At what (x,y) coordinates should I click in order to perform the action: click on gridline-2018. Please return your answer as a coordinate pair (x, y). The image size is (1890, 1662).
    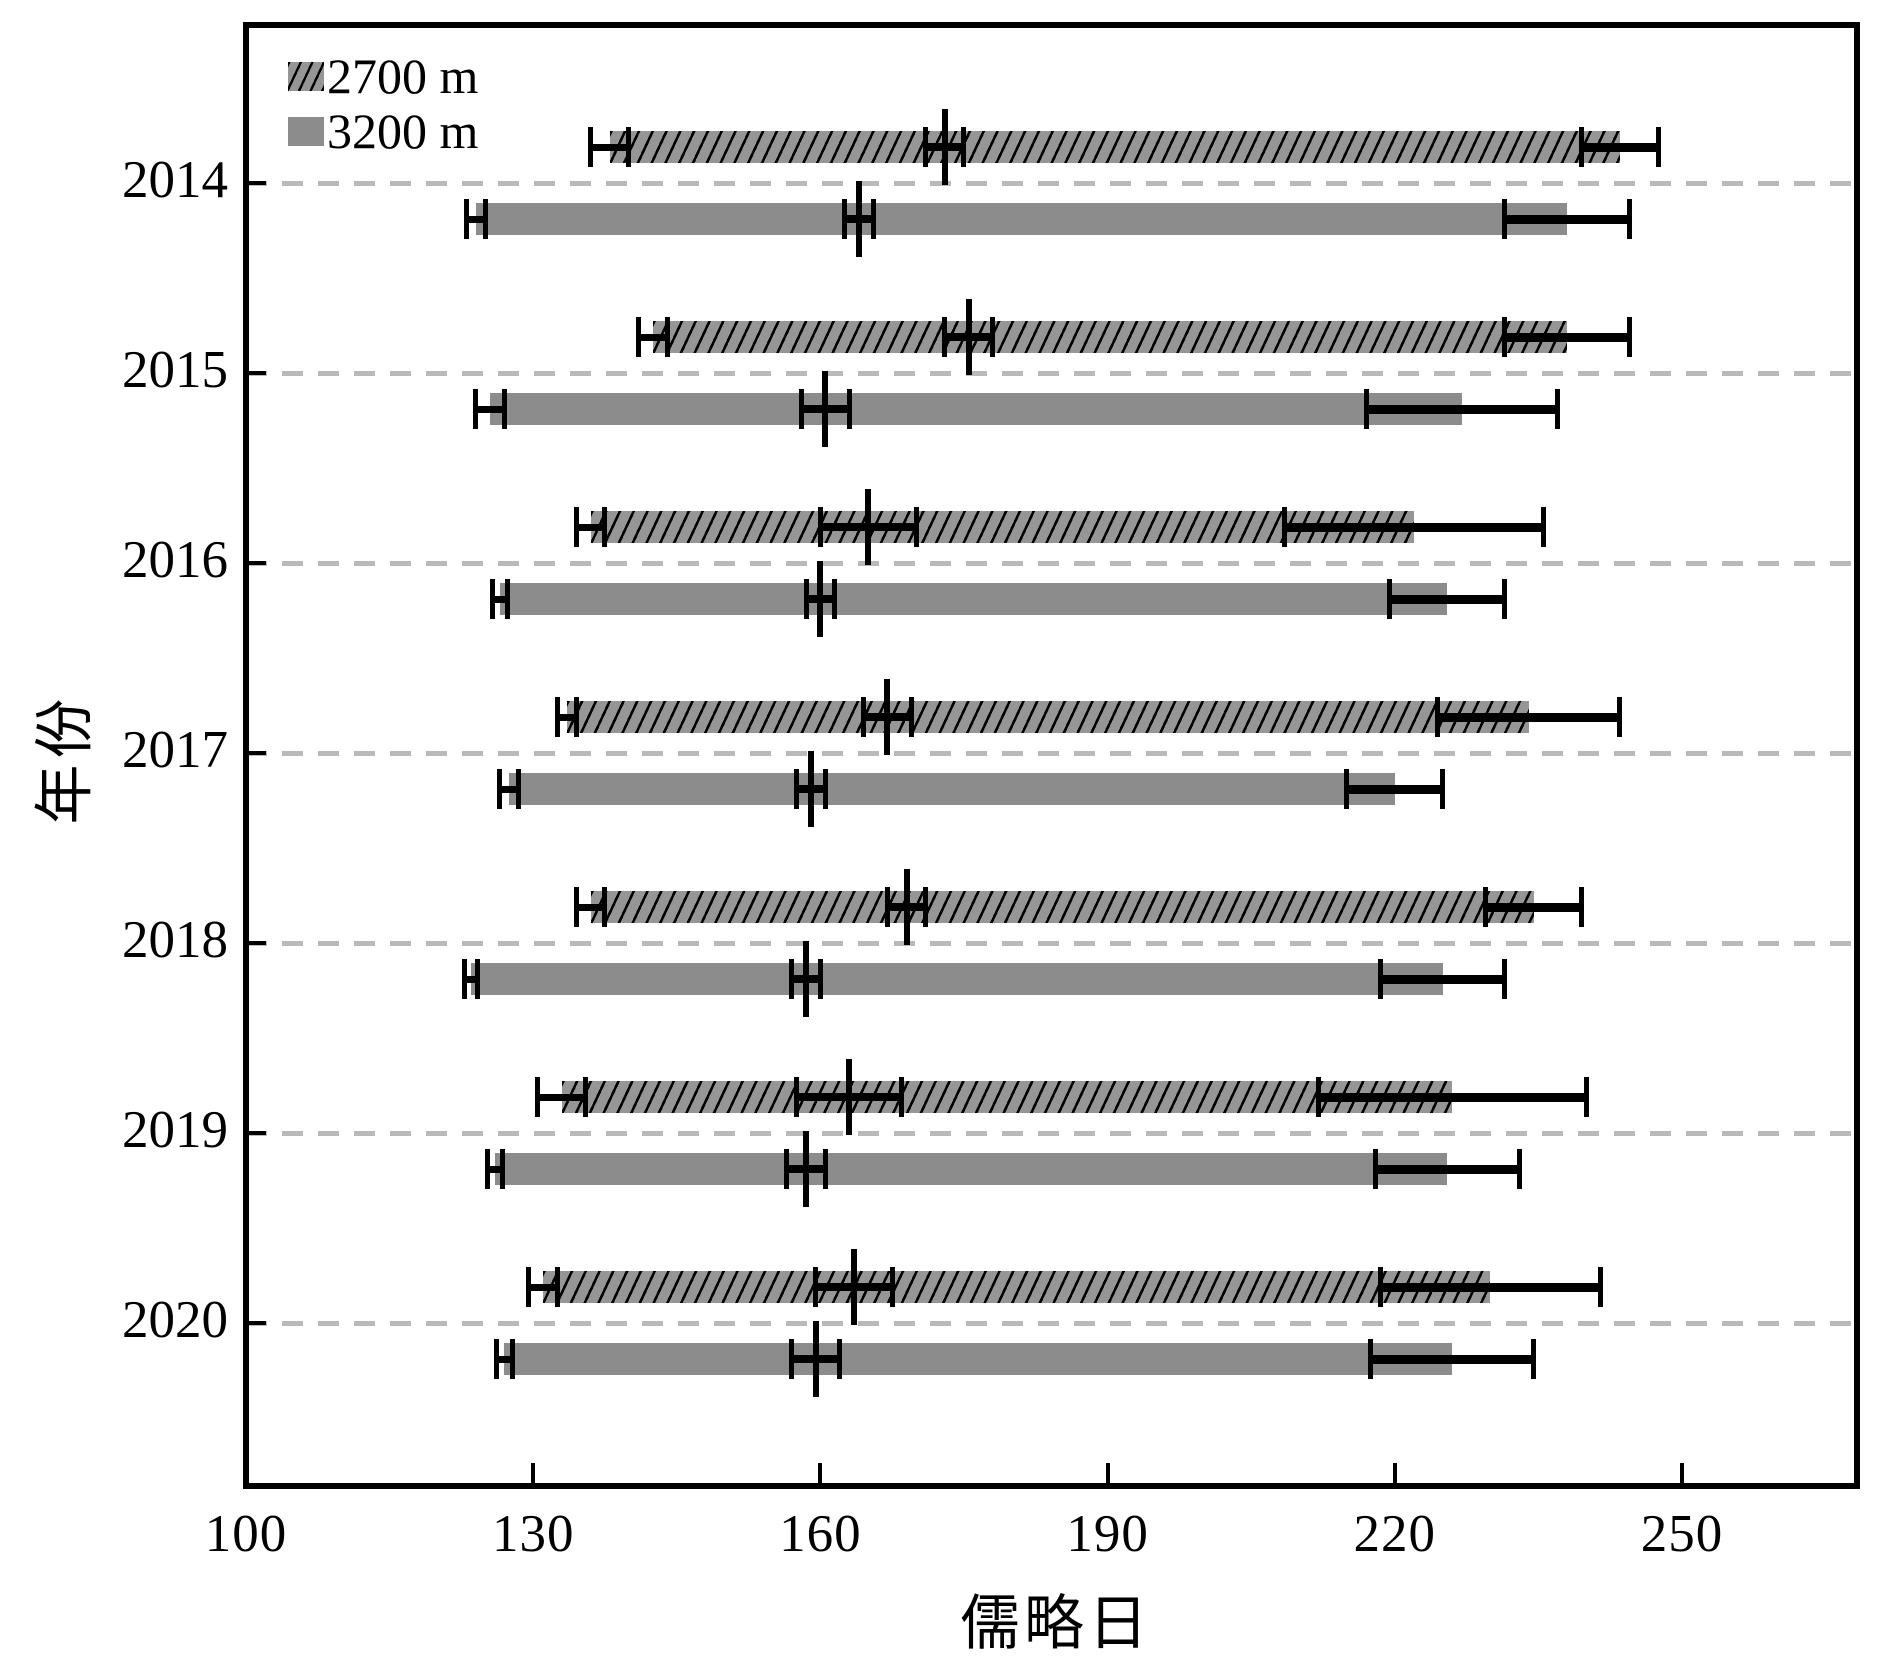
    Looking at the image, I should click on (1051, 943).